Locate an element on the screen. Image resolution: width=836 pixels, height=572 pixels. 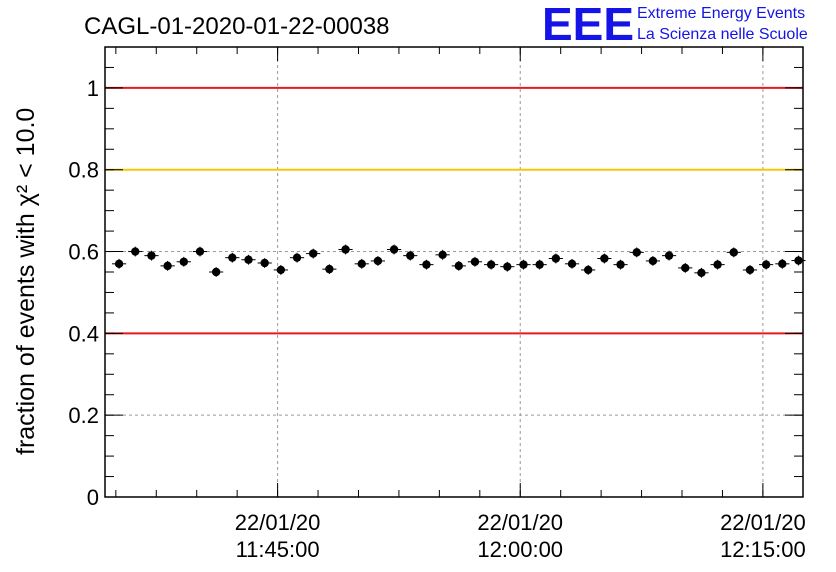
data-points is located at coordinates (459, 261).